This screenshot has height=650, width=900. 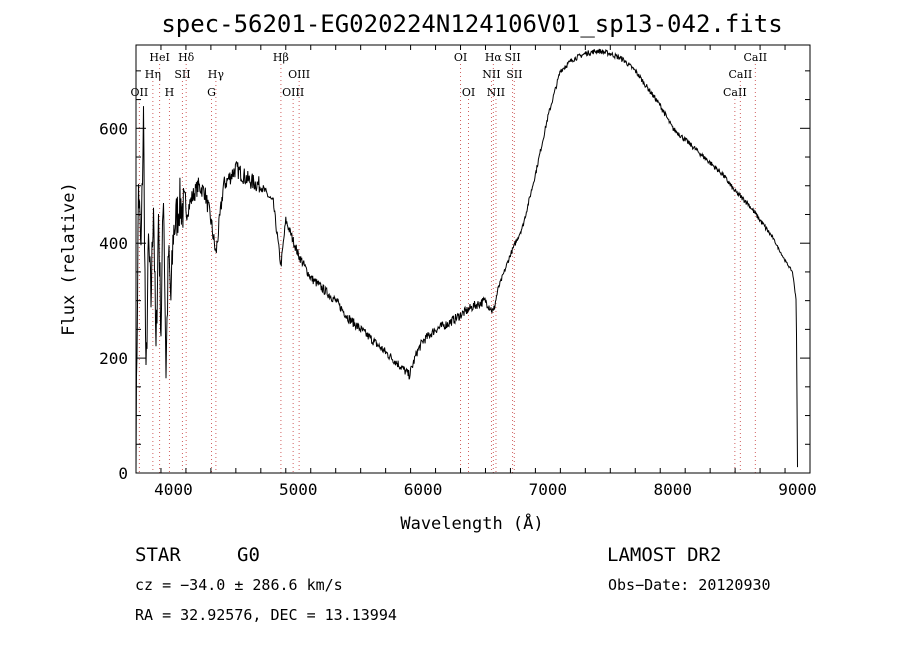 I want to click on coordinates-readout: RA = 32.92576, DEC = 13.13994, so click(x=266, y=615).